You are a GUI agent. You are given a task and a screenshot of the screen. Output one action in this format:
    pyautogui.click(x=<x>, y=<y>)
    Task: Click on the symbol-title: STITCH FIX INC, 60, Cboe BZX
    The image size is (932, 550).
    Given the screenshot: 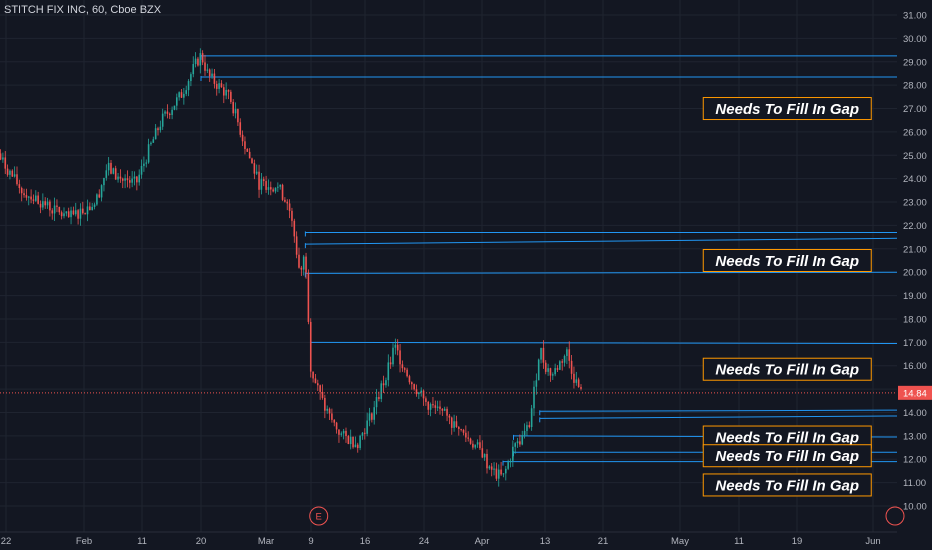 What is the action you would take?
    pyautogui.click(x=83, y=10)
    